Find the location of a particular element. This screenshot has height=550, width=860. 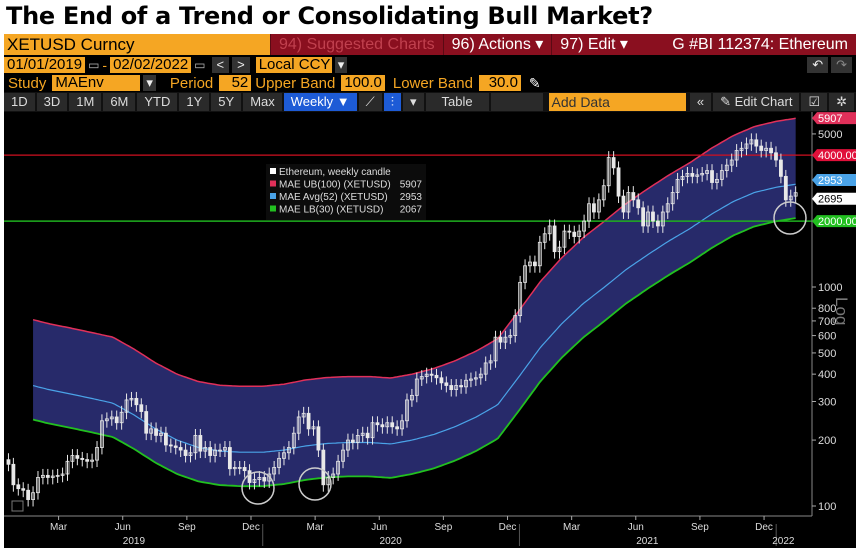

study-input: MAEnv is located at coordinates (96, 83).